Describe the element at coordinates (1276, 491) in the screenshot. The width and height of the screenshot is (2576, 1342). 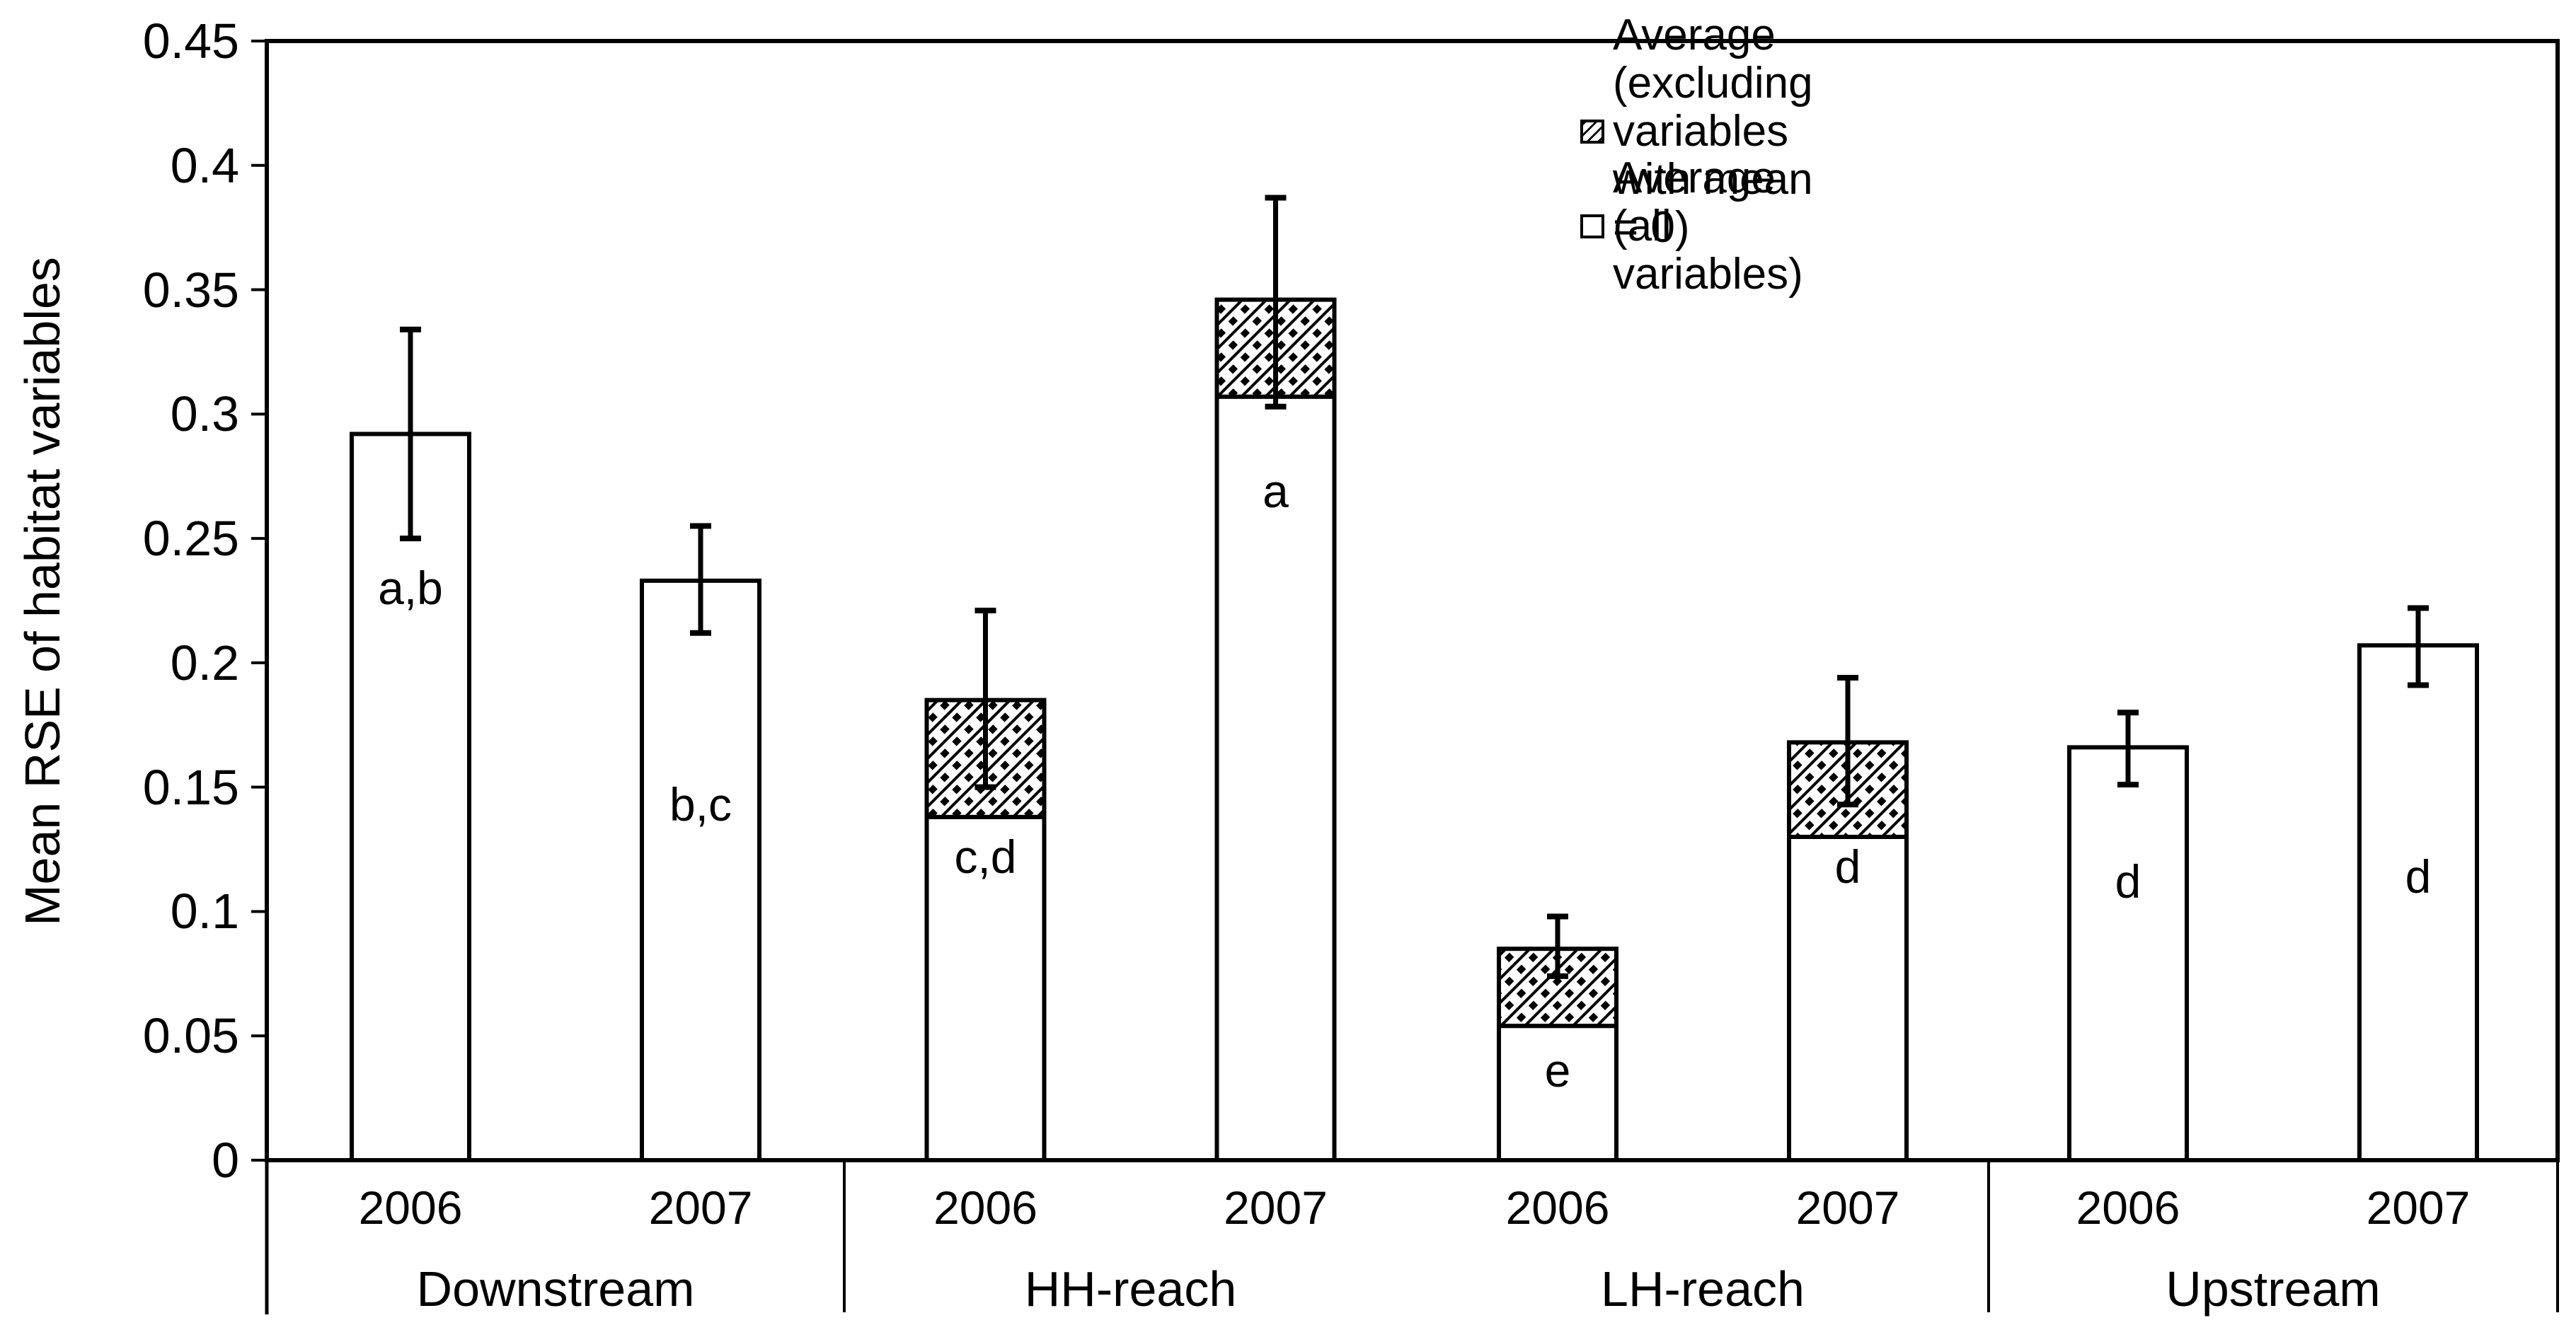
I see `sig-letter-hh-reach-2007: a` at that location.